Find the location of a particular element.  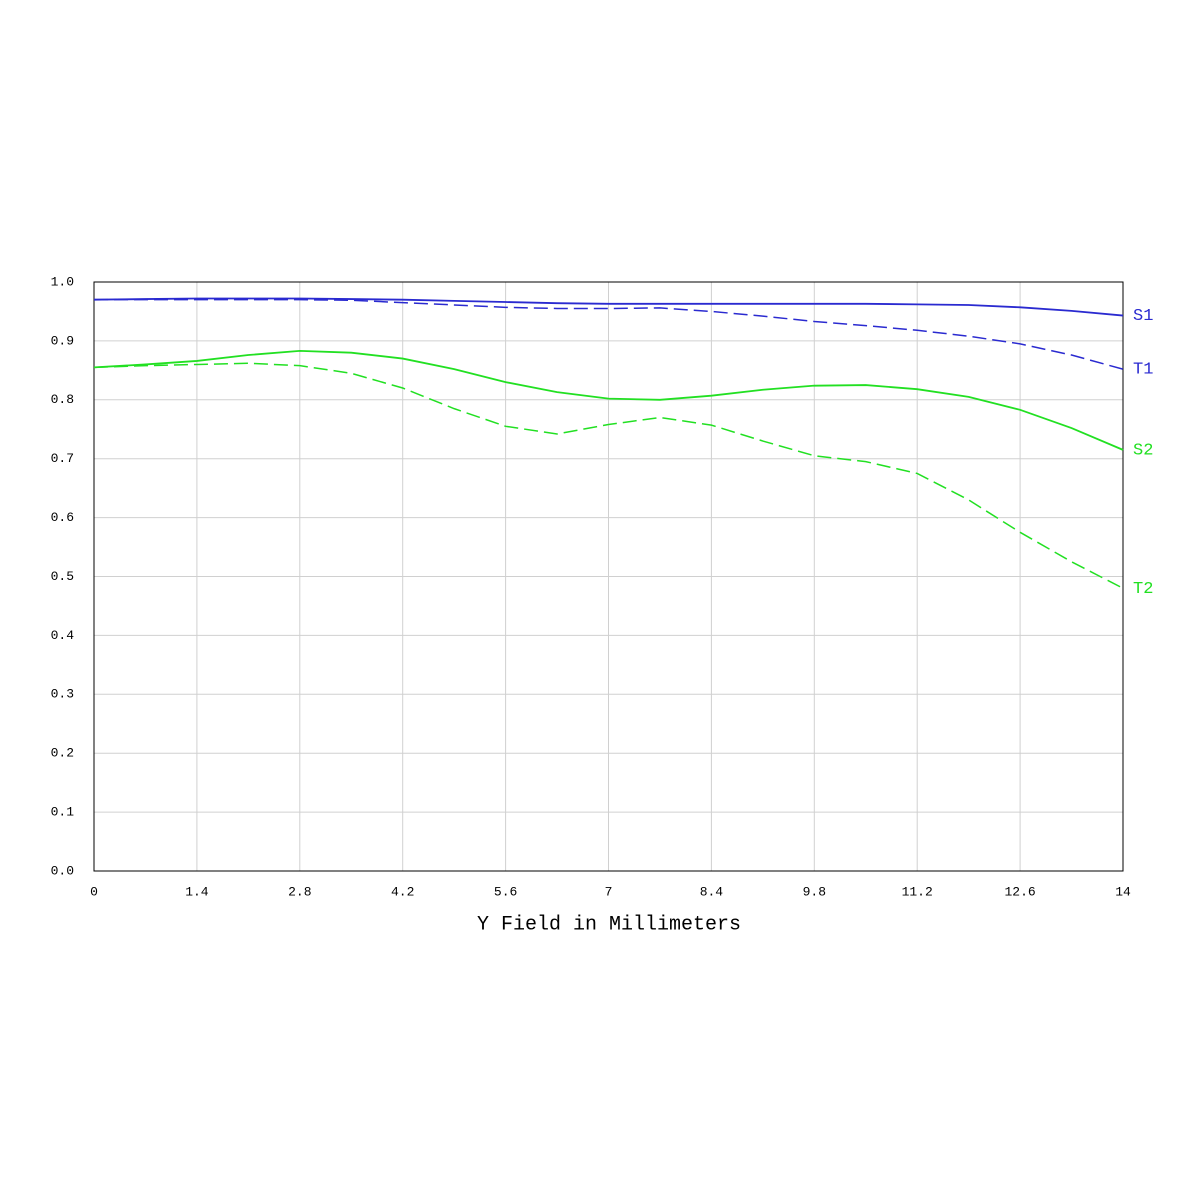

series-label: T1 is located at coordinates (1143, 370).